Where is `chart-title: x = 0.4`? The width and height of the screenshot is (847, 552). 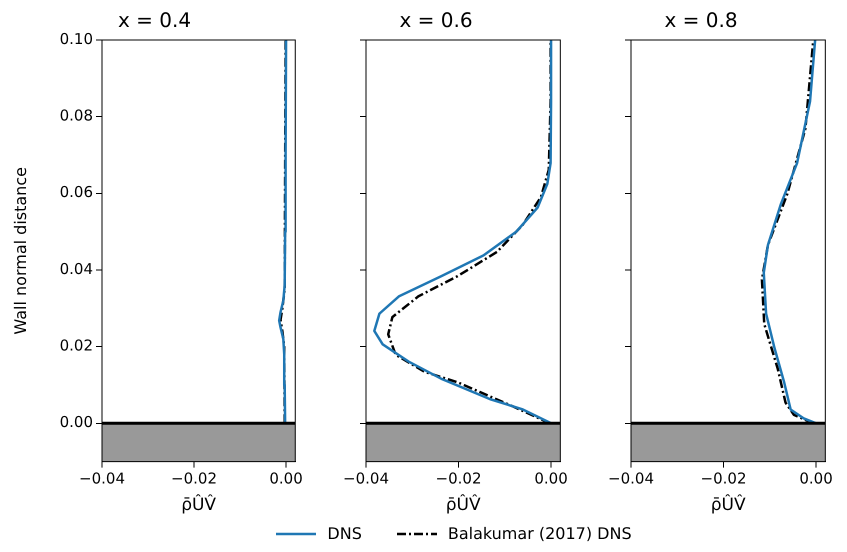 chart-title: x = 0.4 is located at coordinates (155, 20).